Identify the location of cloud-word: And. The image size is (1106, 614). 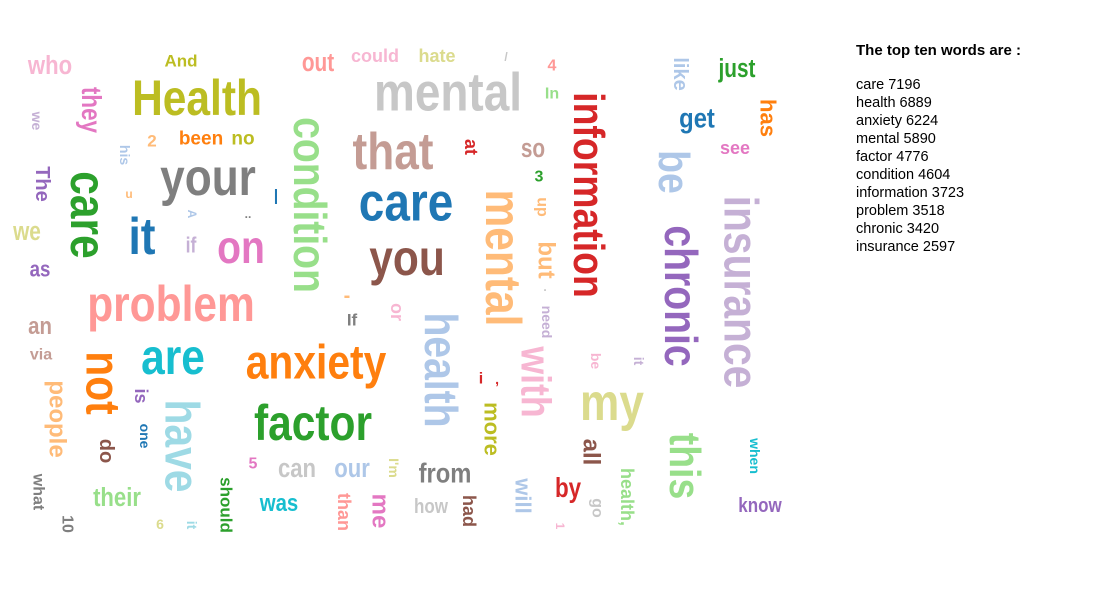
(180, 61).